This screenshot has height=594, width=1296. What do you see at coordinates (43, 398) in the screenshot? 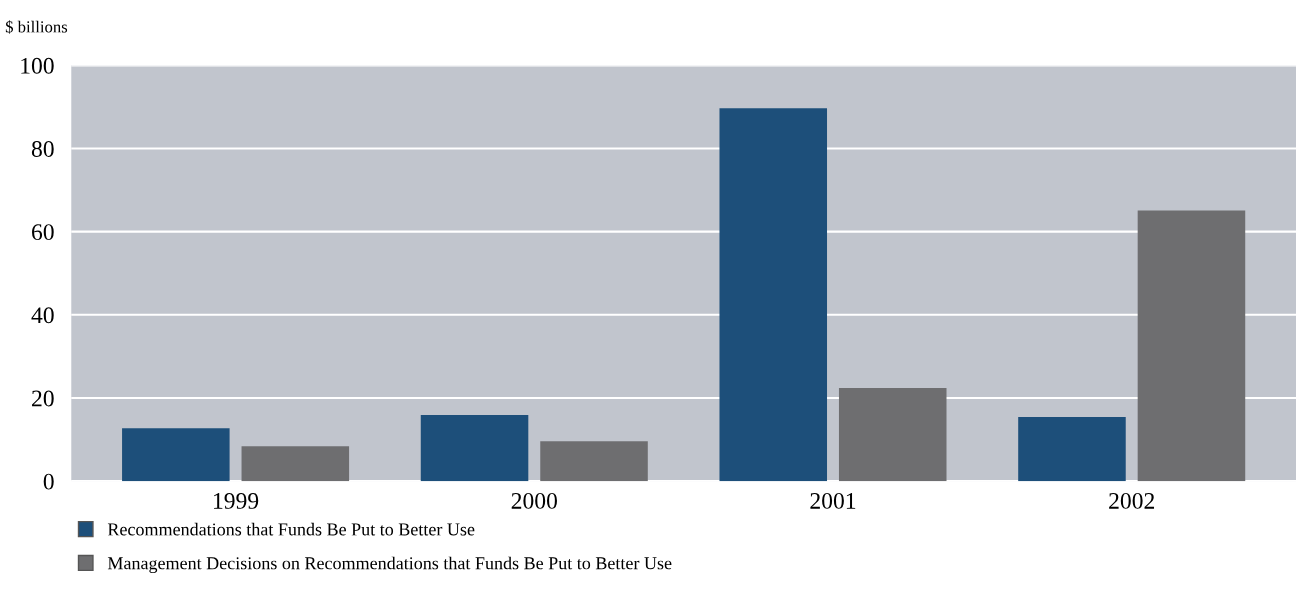
I see `y-tick-label: 20` at bounding box center [43, 398].